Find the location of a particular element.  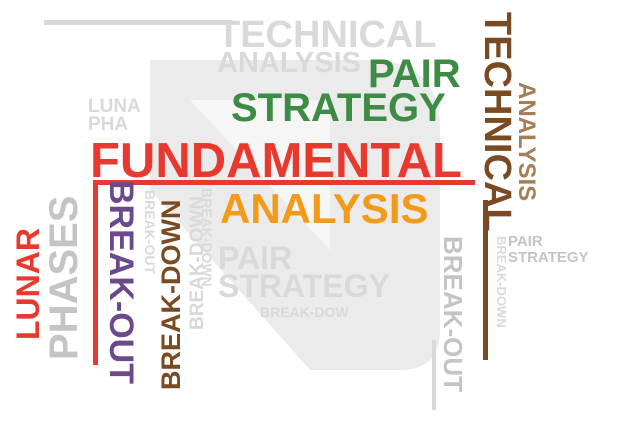

pair-gray-word: PAIR is located at coordinates (255, 258).